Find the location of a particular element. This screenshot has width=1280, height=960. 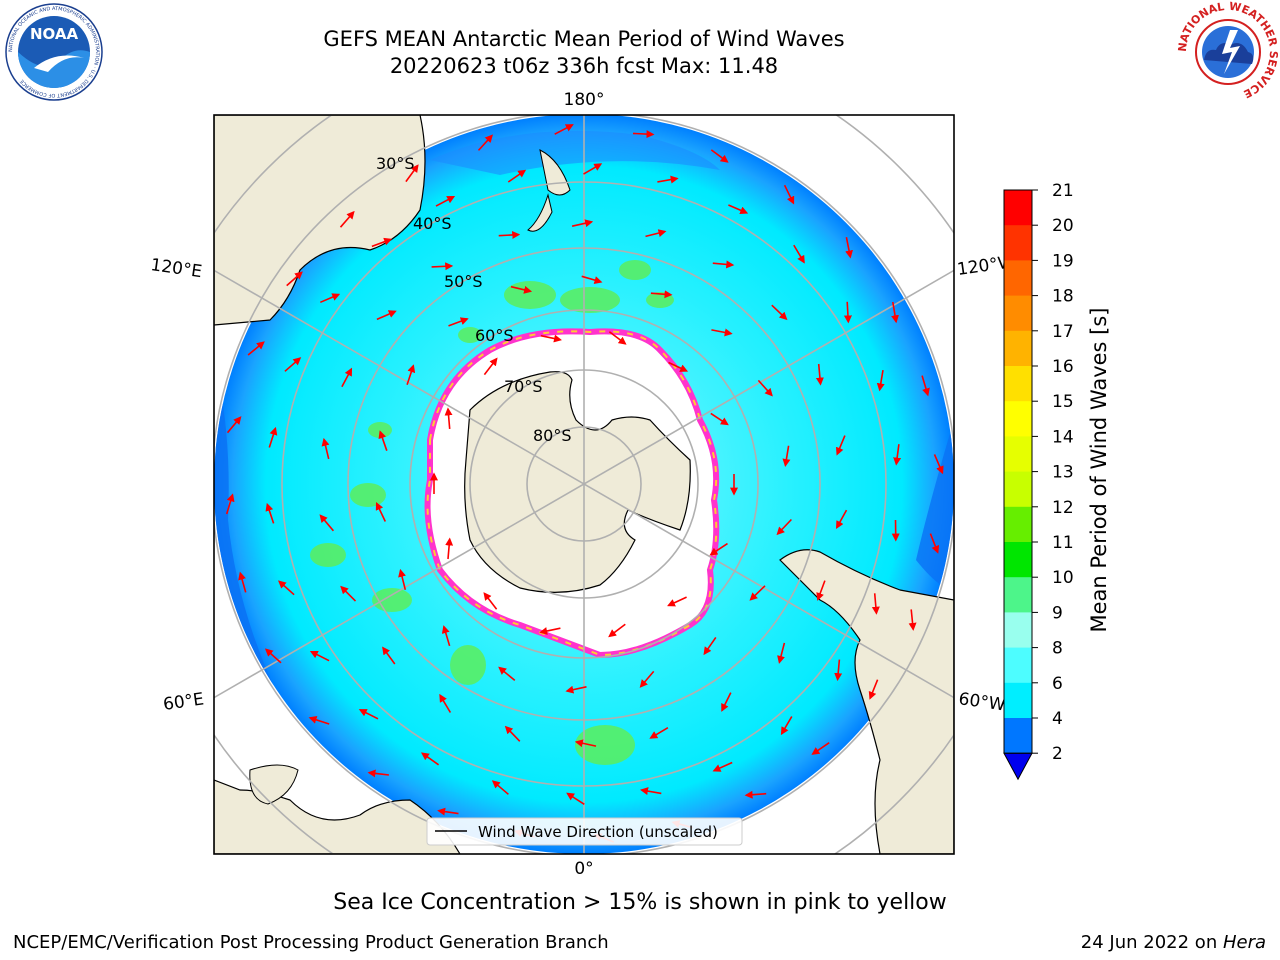

colorbar-tick-label: 20 is located at coordinates (1063, 226).